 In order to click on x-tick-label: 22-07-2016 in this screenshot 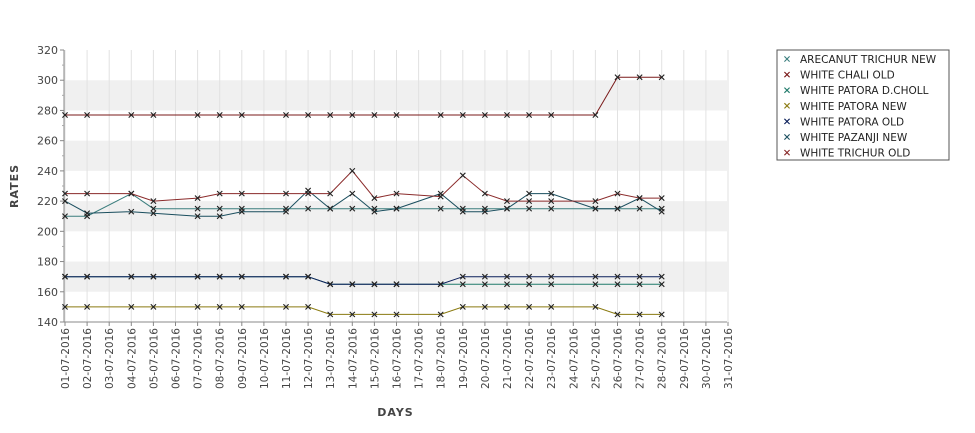, I will do `click(530, 358)`.